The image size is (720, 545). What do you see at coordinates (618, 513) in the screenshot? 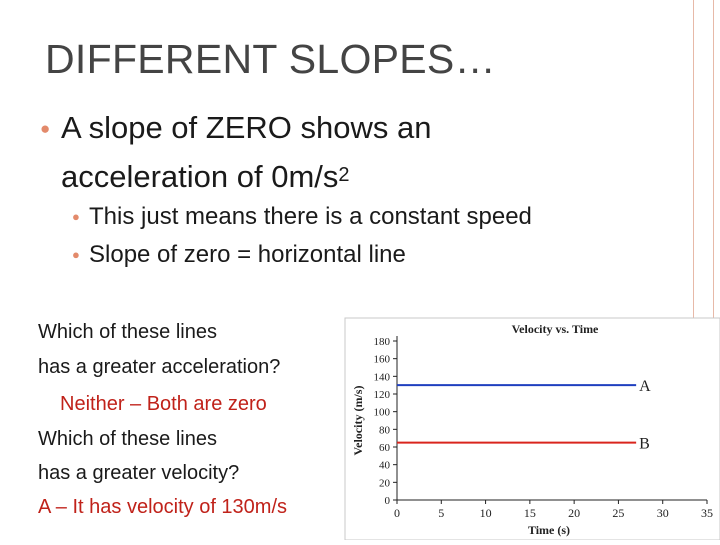
I see `x-tick-label: 25` at bounding box center [618, 513].